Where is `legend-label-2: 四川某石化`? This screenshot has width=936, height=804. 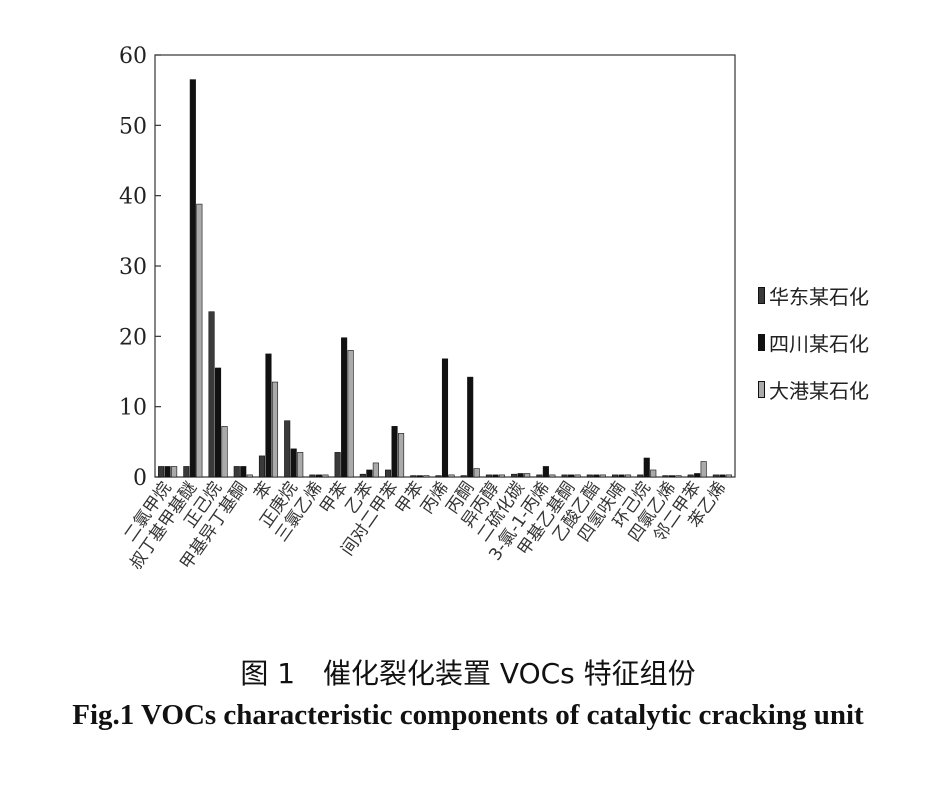
legend-label-2: 四川某石化 is located at coordinates (819, 344).